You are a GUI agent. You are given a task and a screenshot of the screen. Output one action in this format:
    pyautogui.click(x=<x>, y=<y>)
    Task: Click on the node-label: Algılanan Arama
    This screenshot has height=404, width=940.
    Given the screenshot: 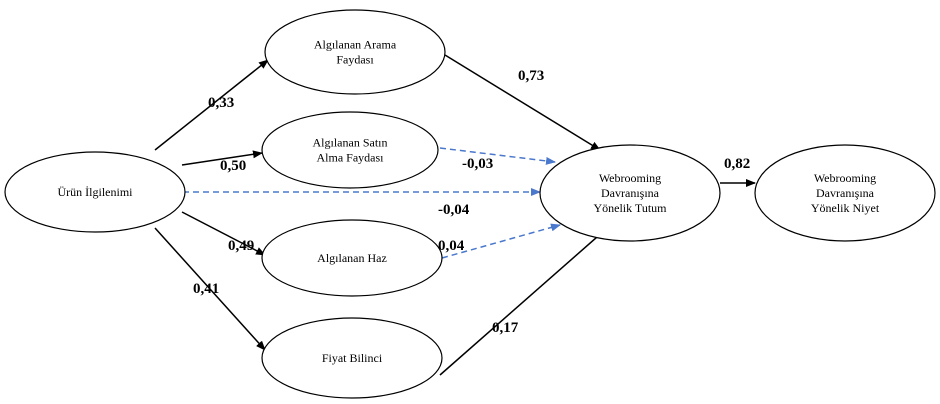 What is the action you would take?
    pyautogui.click(x=355, y=45)
    